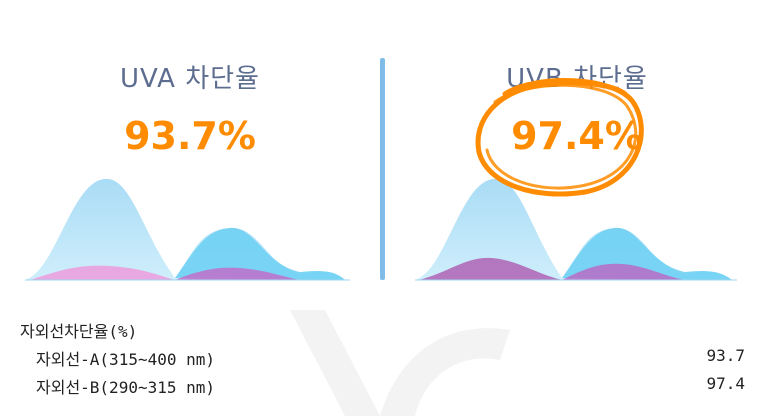 The image size is (769, 416). What do you see at coordinates (126, 387) in the screenshot?
I see `row-label: 자외선-B(290~315 nm)` at bounding box center [126, 387].